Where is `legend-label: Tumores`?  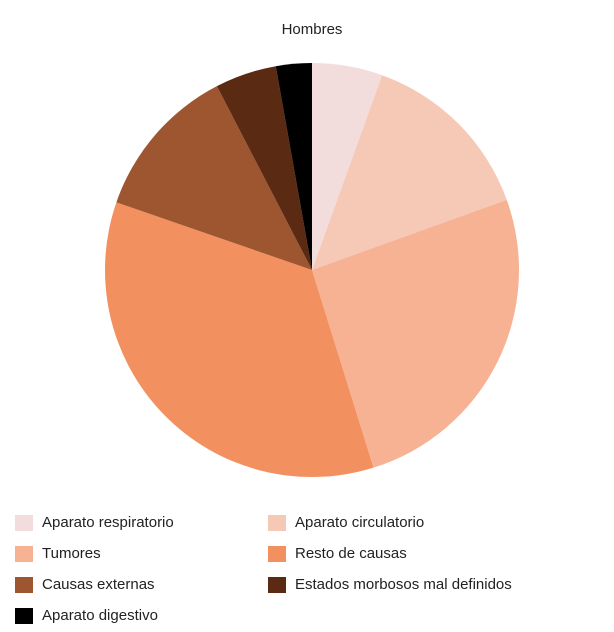 legend-label: Tumores is located at coordinates (71, 553).